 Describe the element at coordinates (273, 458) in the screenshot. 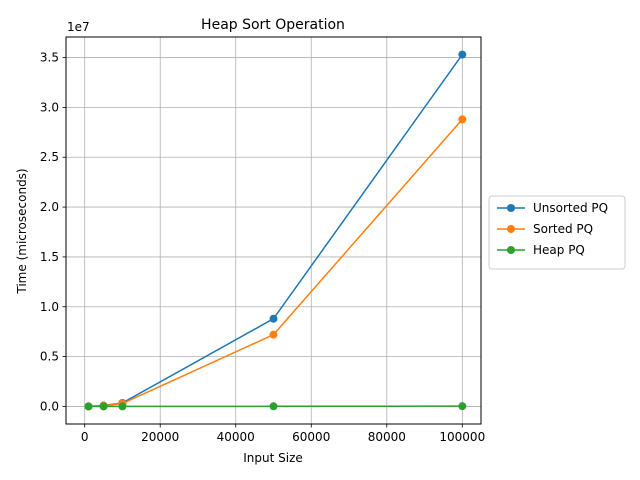

I see `x-axis-label: Input Size` at that location.